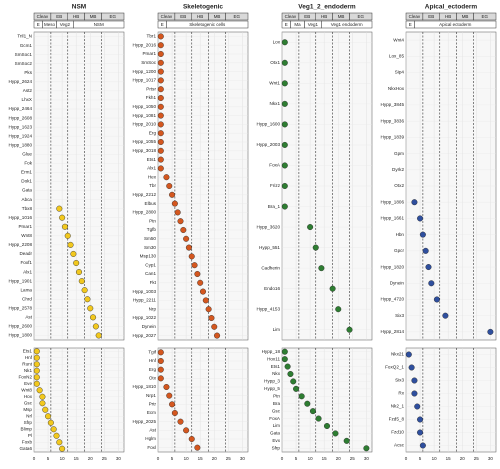 This screenshot has height=469, width=500. Describe the element at coordinates (274, 206) in the screenshot. I see `gene-label: Bra_1` at that location.